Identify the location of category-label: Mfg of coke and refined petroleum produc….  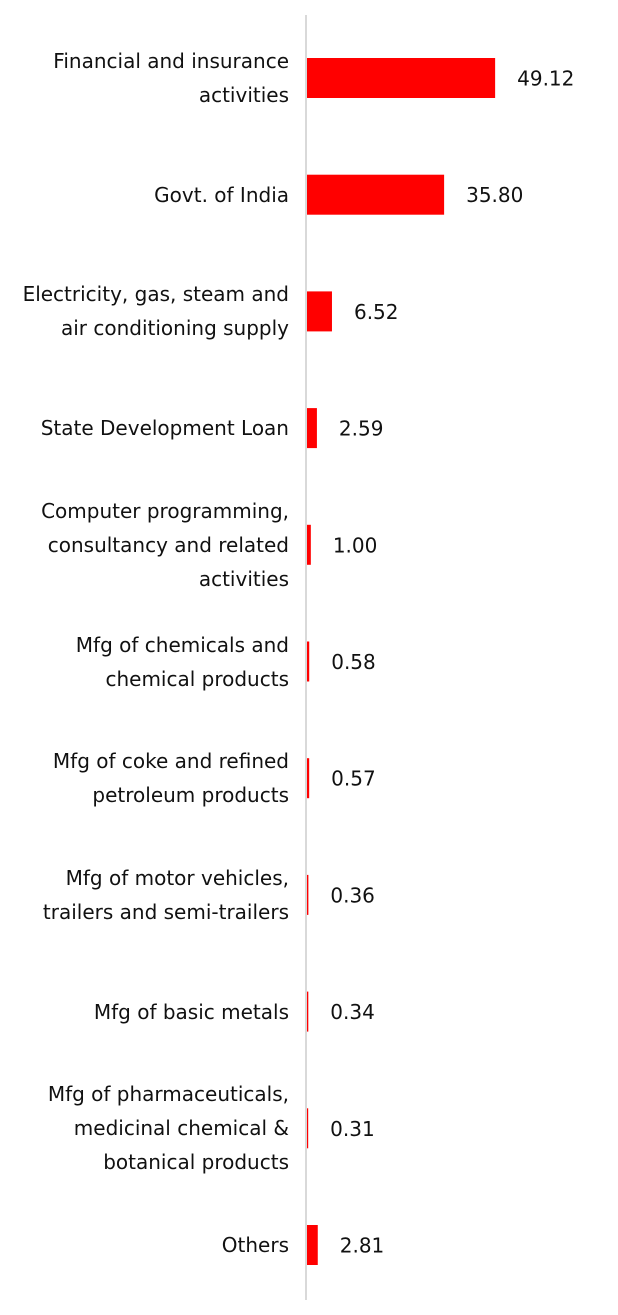
(170, 778).